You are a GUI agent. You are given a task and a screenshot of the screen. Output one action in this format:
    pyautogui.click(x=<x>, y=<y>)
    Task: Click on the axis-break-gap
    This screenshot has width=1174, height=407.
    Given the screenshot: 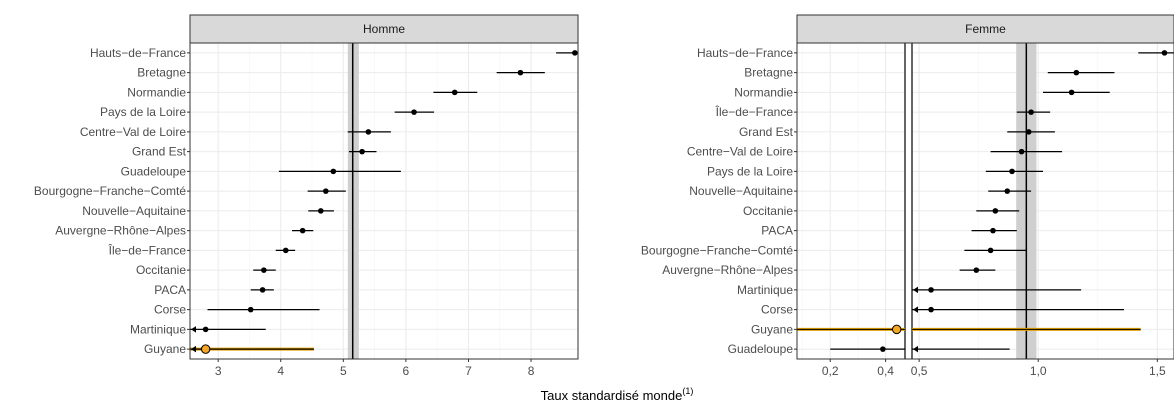 What is the action you would take?
    pyautogui.click(x=908, y=201)
    